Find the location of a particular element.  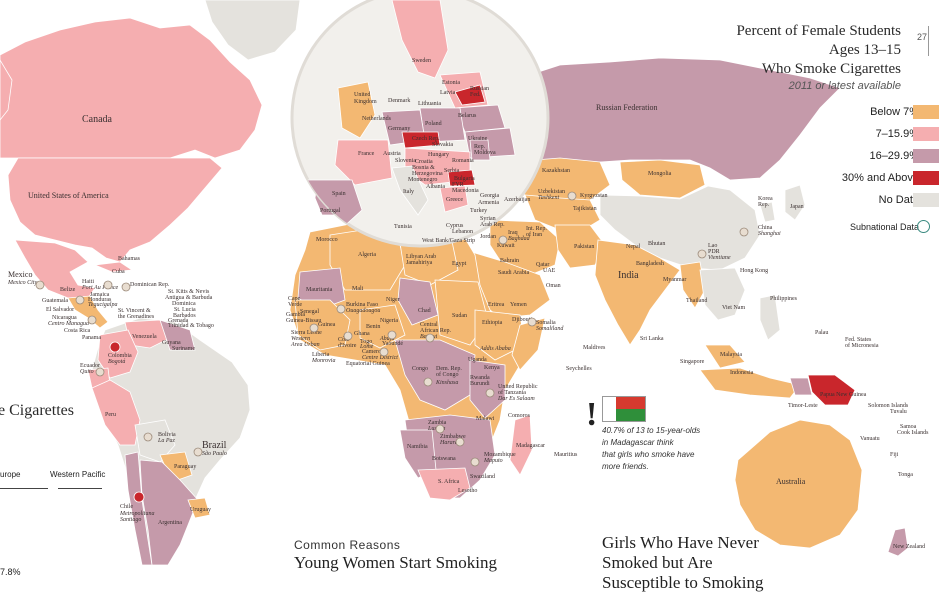

marker-brazil is located at coordinates (198, 452).